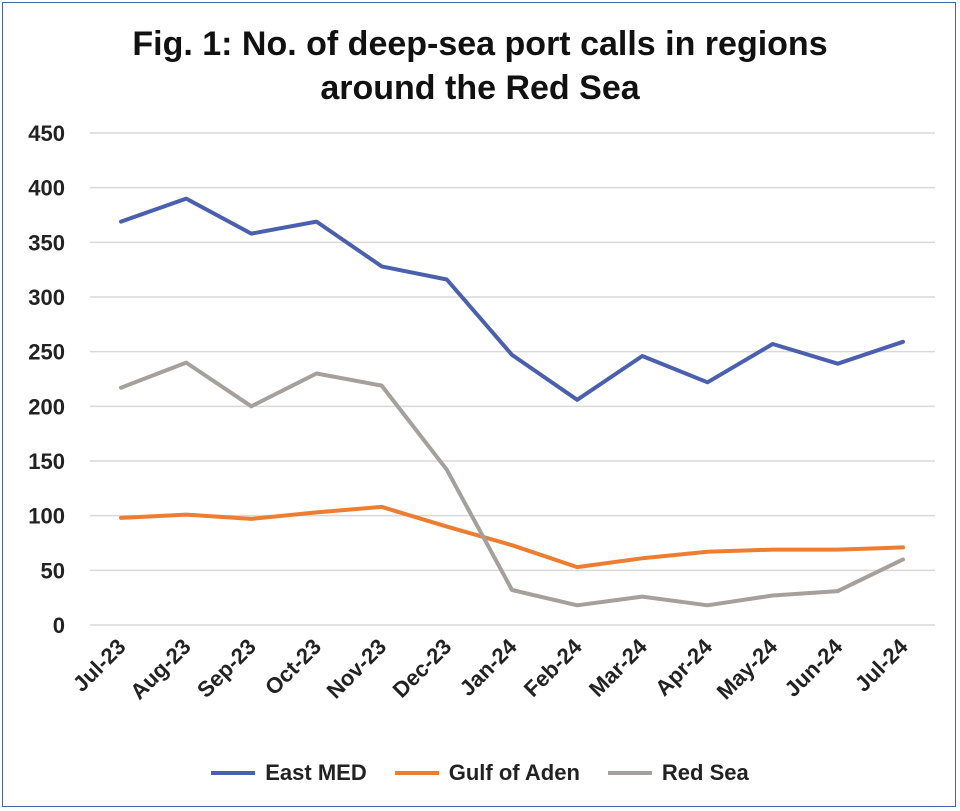 The width and height of the screenshot is (960, 811). What do you see at coordinates (99, 665) in the screenshot?
I see `x-tick-label: Jul-23` at bounding box center [99, 665].